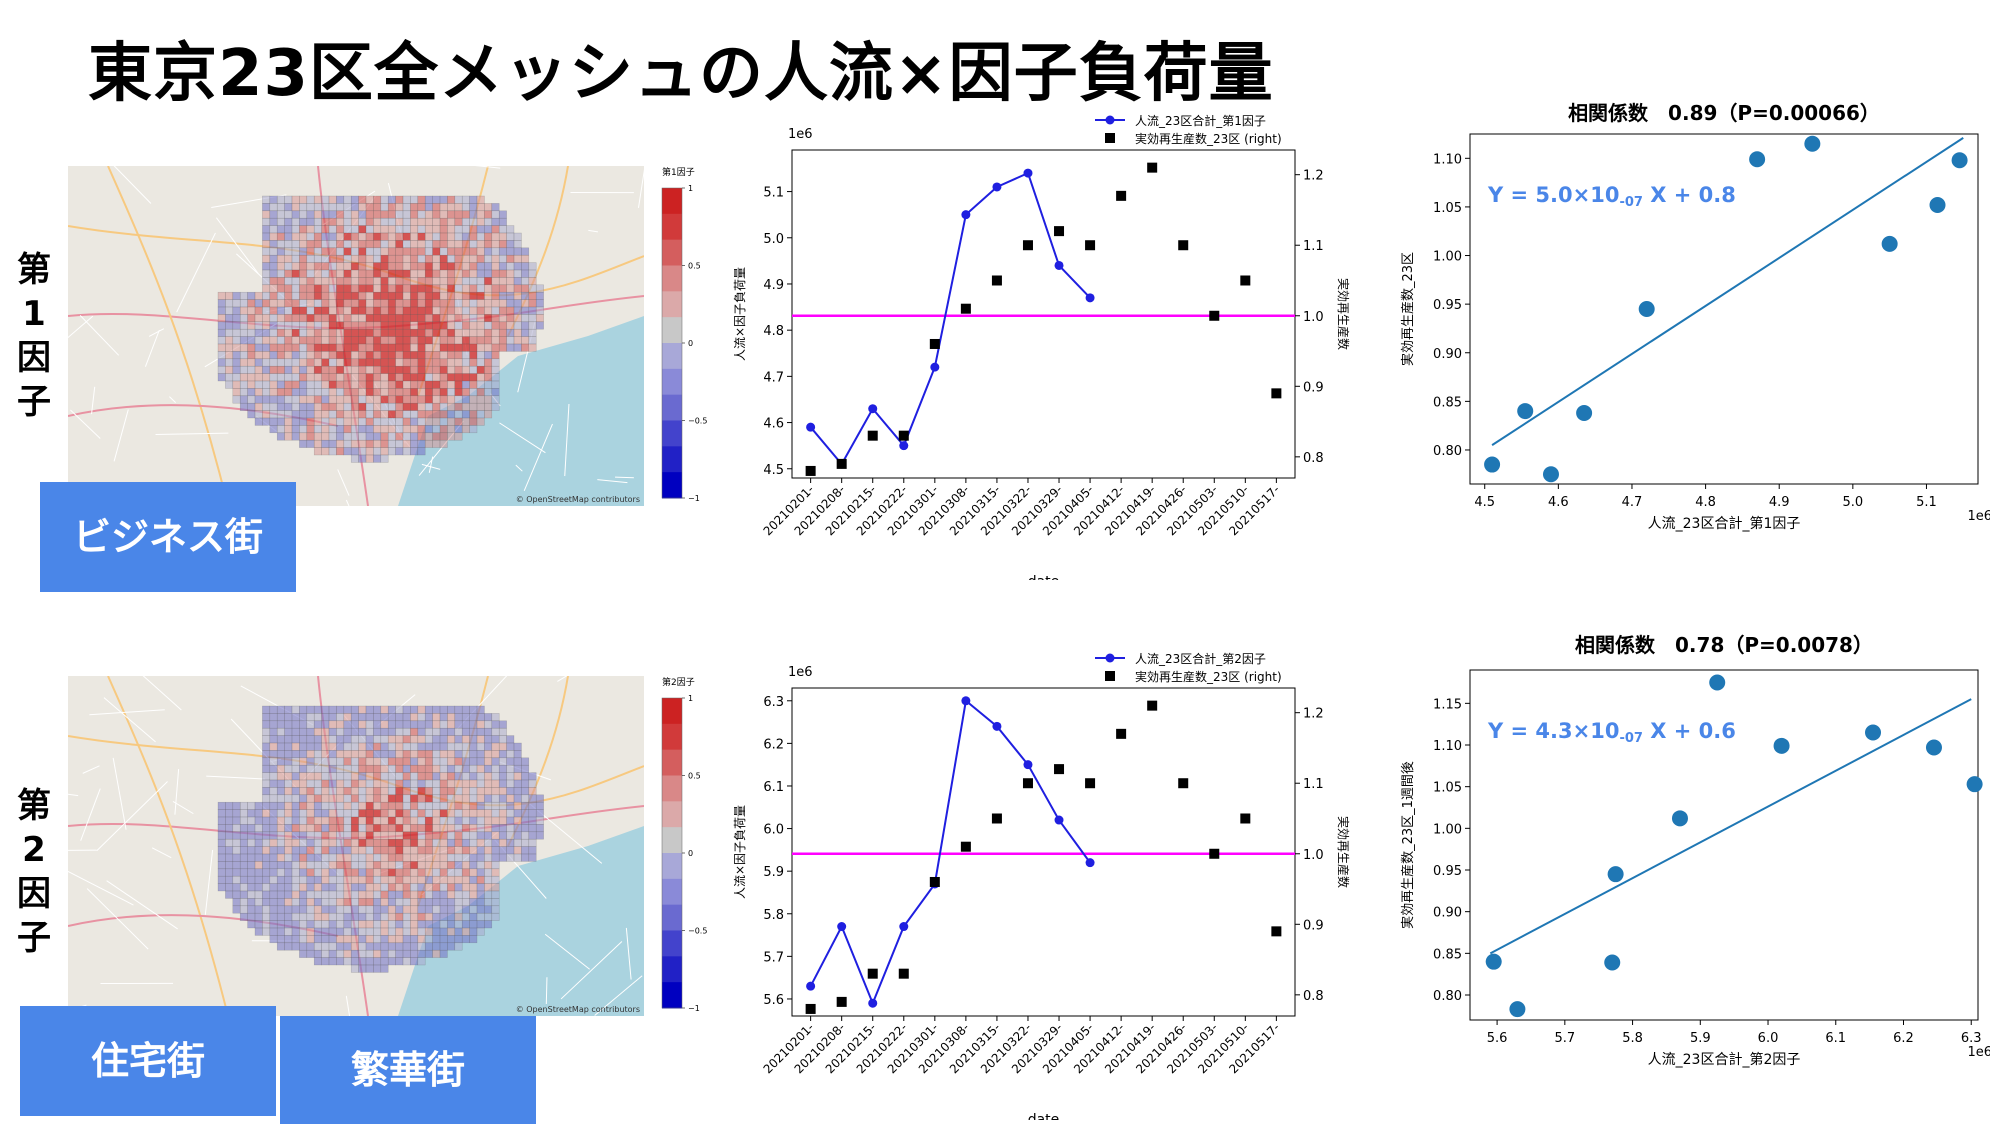  Describe the element at coordinates (1781, 745) in the screenshot. I see `scatter-point` at that location.